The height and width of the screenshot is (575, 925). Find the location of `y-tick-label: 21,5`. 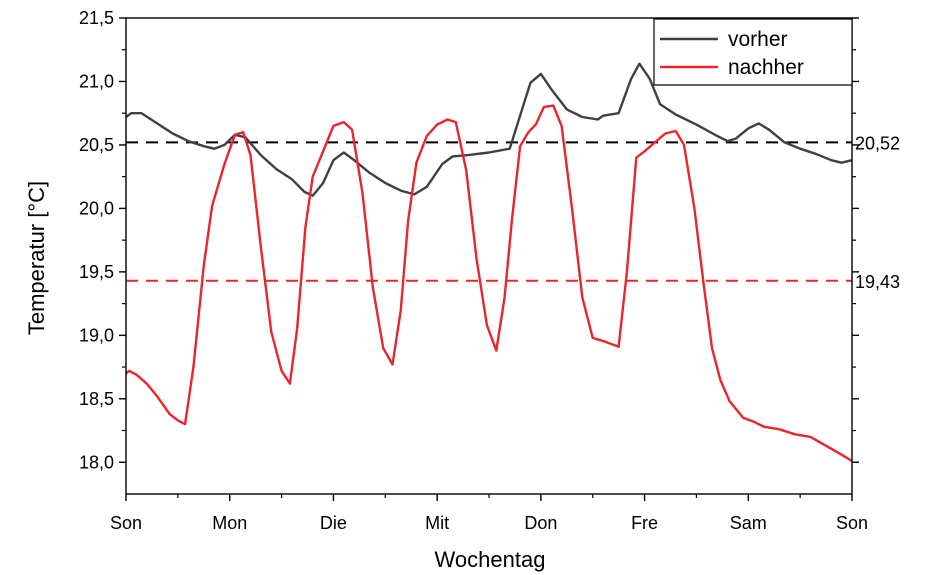

y-tick-label: 21,5 is located at coordinates (96, 18).